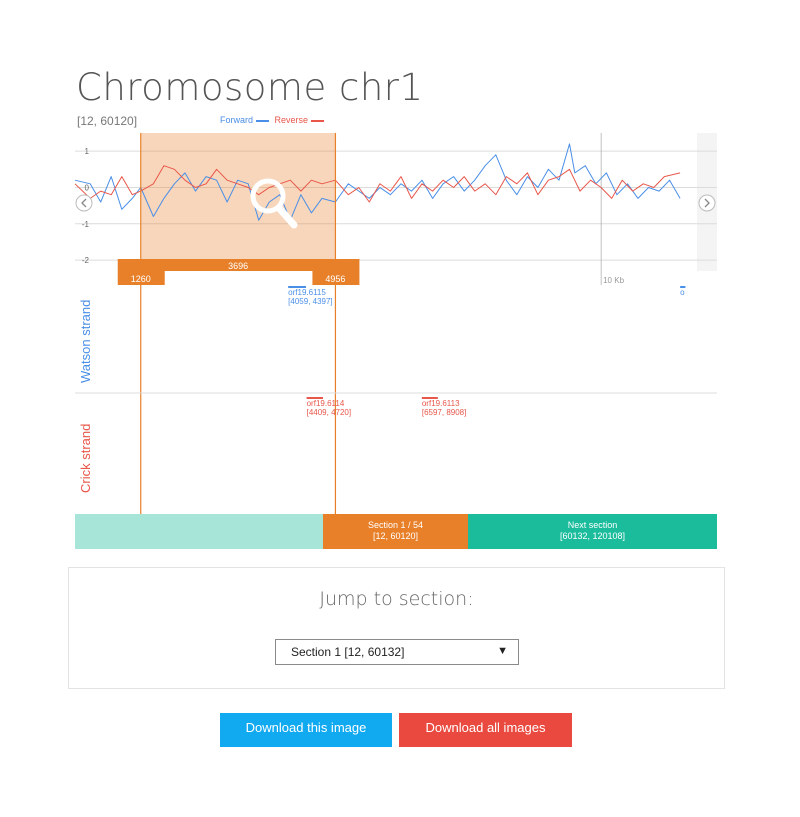  What do you see at coordinates (237, 120) in the screenshot?
I see `legend-forward: Forward` at bounding box center [237, 120].